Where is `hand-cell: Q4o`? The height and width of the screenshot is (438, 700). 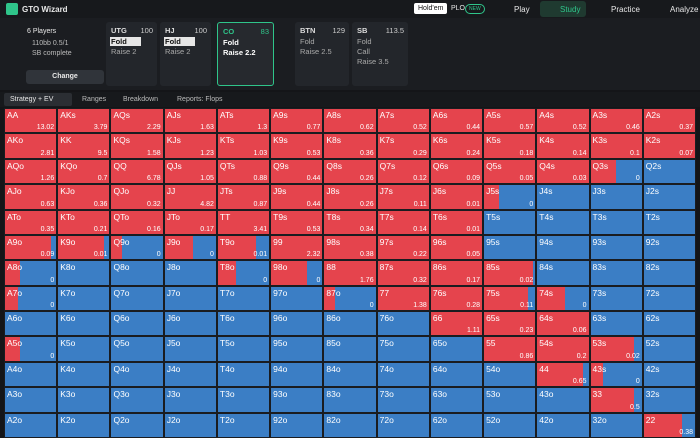 hand-cell: Q4o is located at coordinates (137, 374).